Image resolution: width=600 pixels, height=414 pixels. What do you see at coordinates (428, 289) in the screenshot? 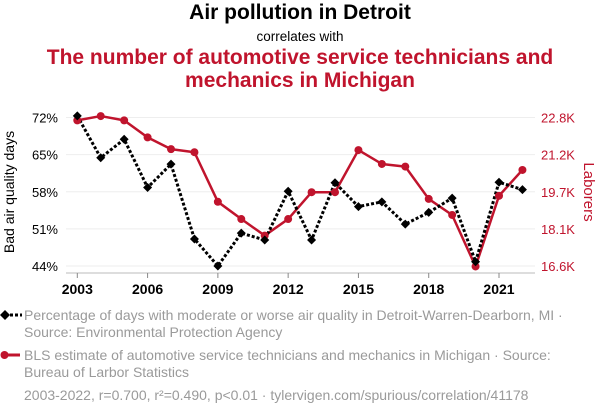
I see `x-tick-label: 2018` at bounding box center [428, 289].